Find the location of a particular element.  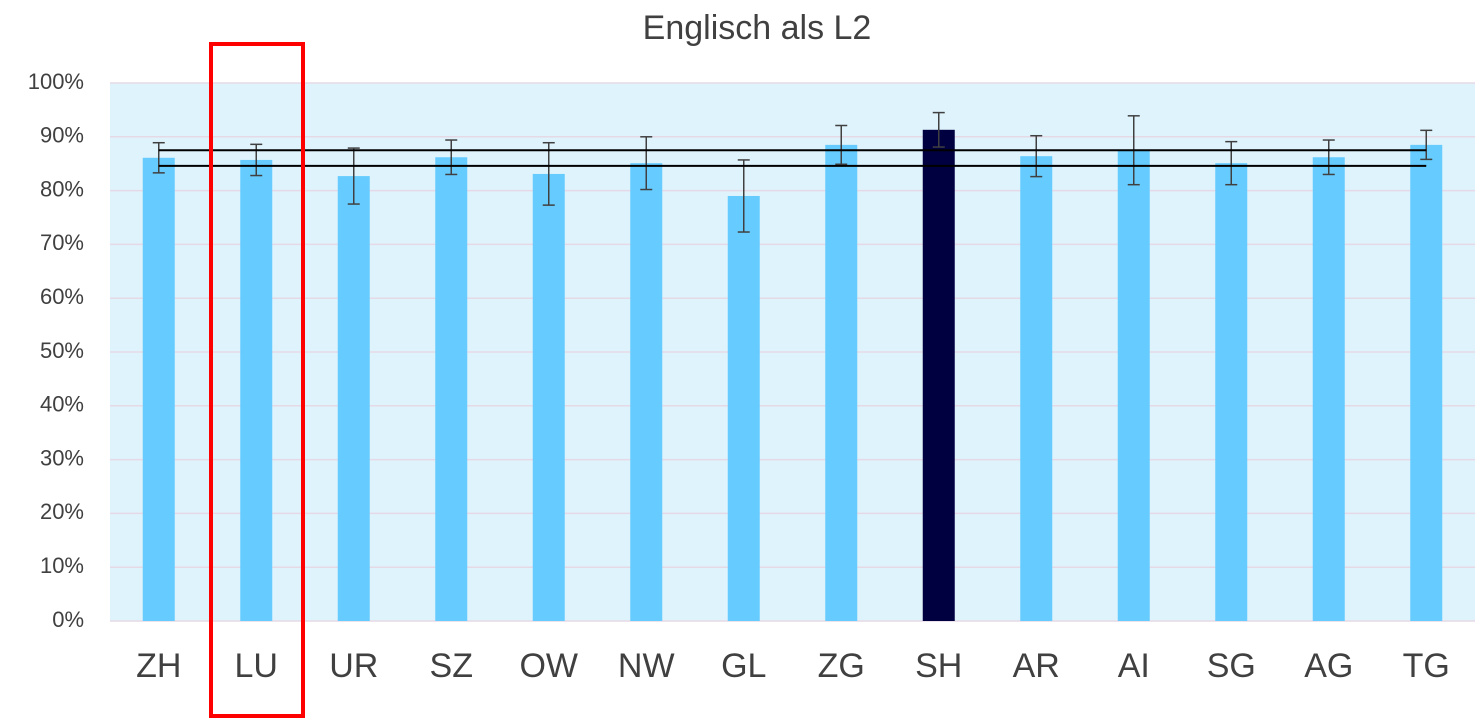

y-tick-label: 50% is located at coordinates (62, 350).